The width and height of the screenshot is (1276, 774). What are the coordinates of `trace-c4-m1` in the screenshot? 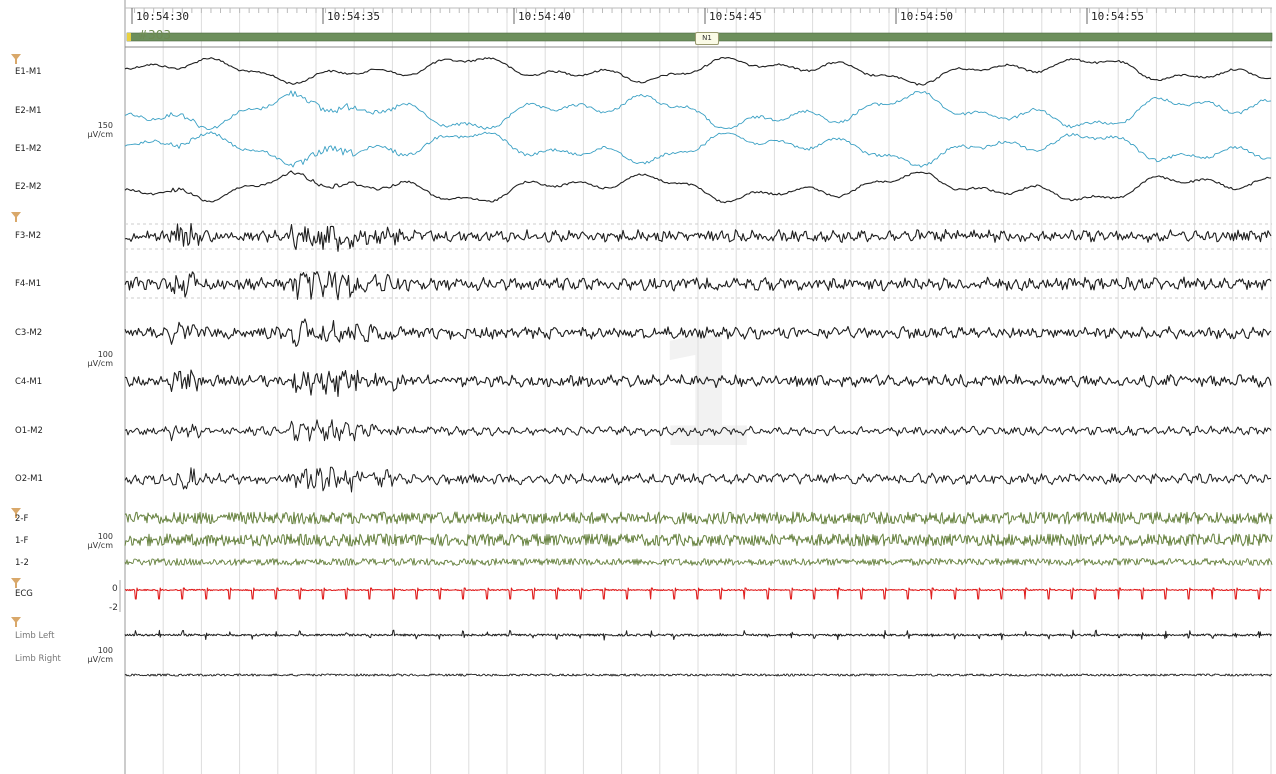 It's located at (698, 383).